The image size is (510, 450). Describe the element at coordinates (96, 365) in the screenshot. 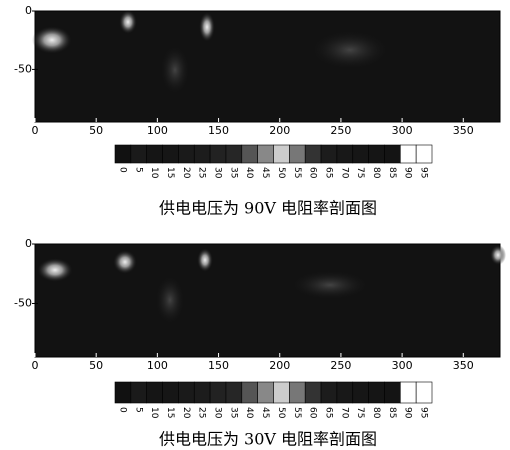

I see `x-tick-label: 50` at that location.